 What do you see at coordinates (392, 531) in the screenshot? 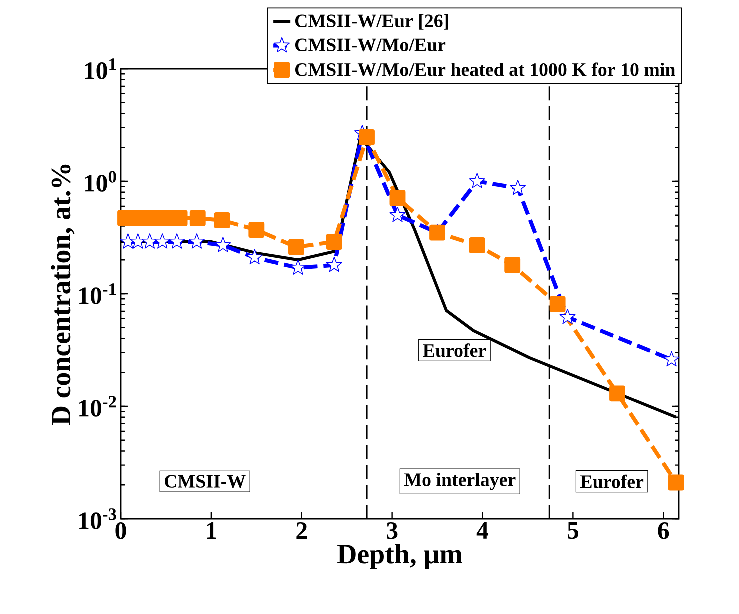
I see `x-tick-label: 3` at bounding box center [392, 531].